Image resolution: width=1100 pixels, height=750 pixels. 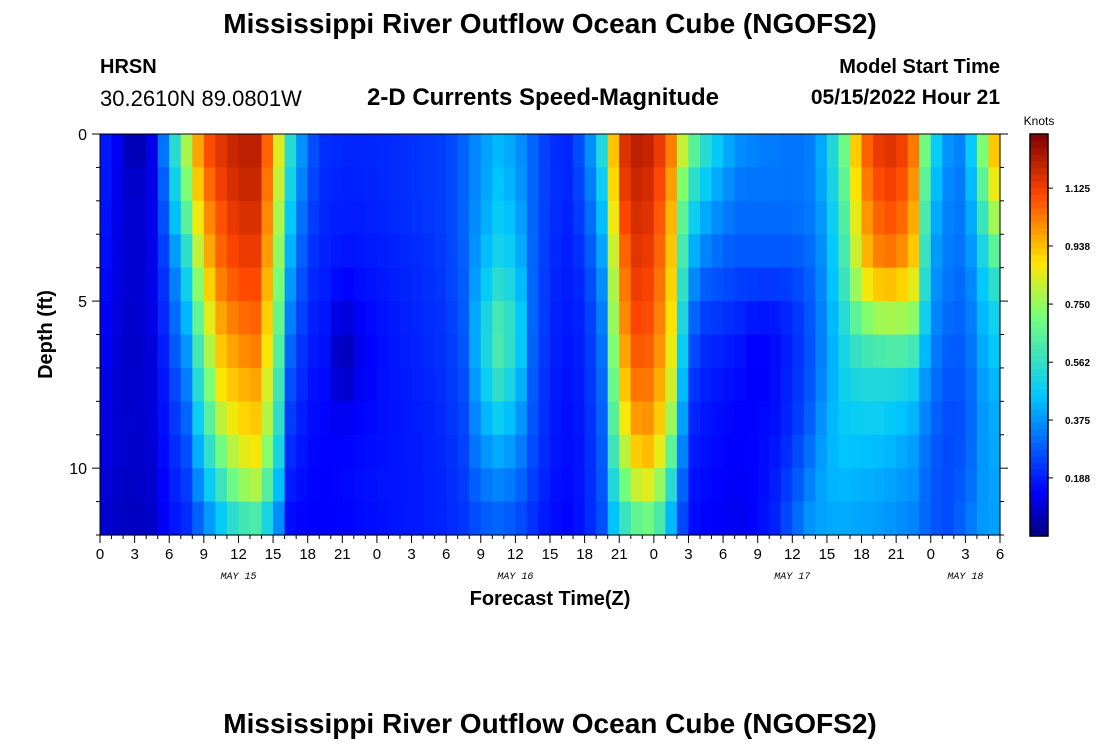 I want to click on y-tick-label: 5, so click(x=82, y=302).